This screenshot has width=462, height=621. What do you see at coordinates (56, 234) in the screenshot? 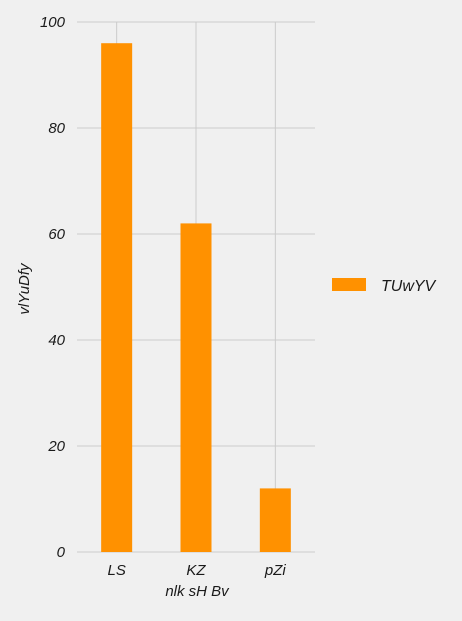
I see `y-tick-label: 60` at bounding box center [56, 234].